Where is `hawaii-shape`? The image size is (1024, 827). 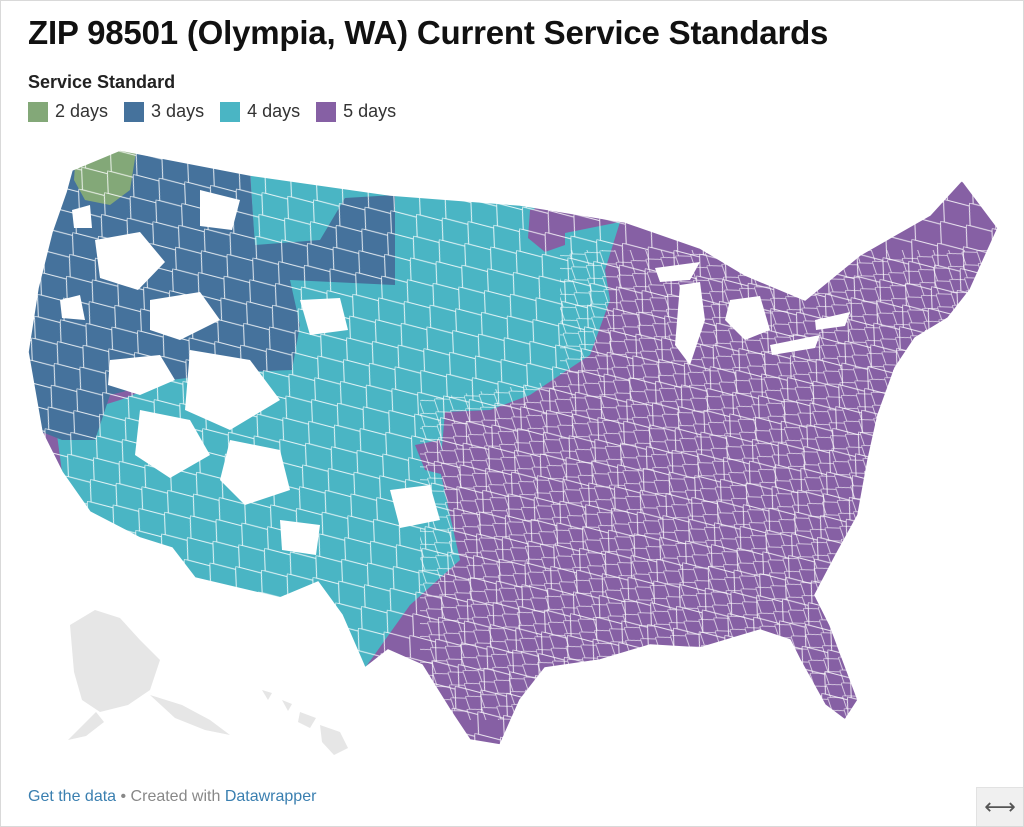 hawaii-shape is located at coordinates (305, 722).